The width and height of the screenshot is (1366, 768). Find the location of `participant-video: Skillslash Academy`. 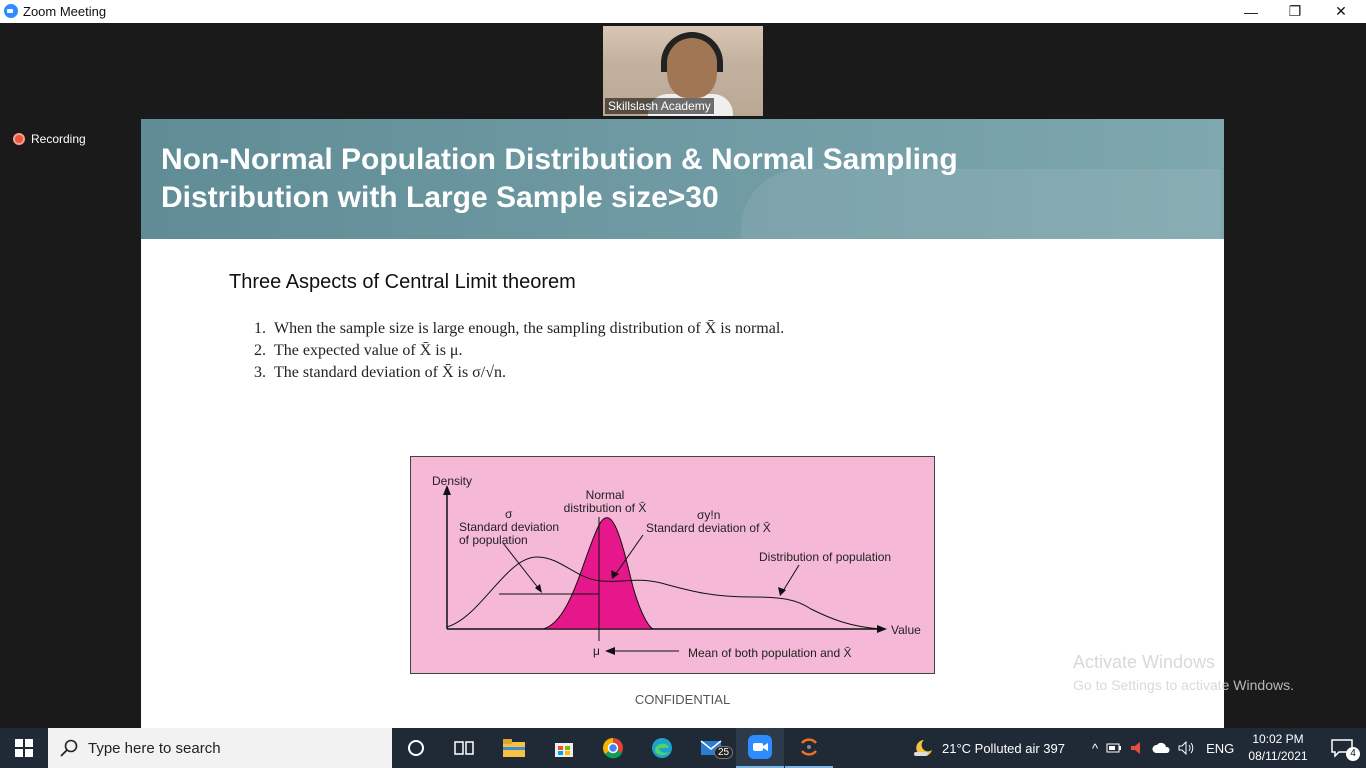

participant-video: Skillslash Academy is located at coordinates (683, 71).